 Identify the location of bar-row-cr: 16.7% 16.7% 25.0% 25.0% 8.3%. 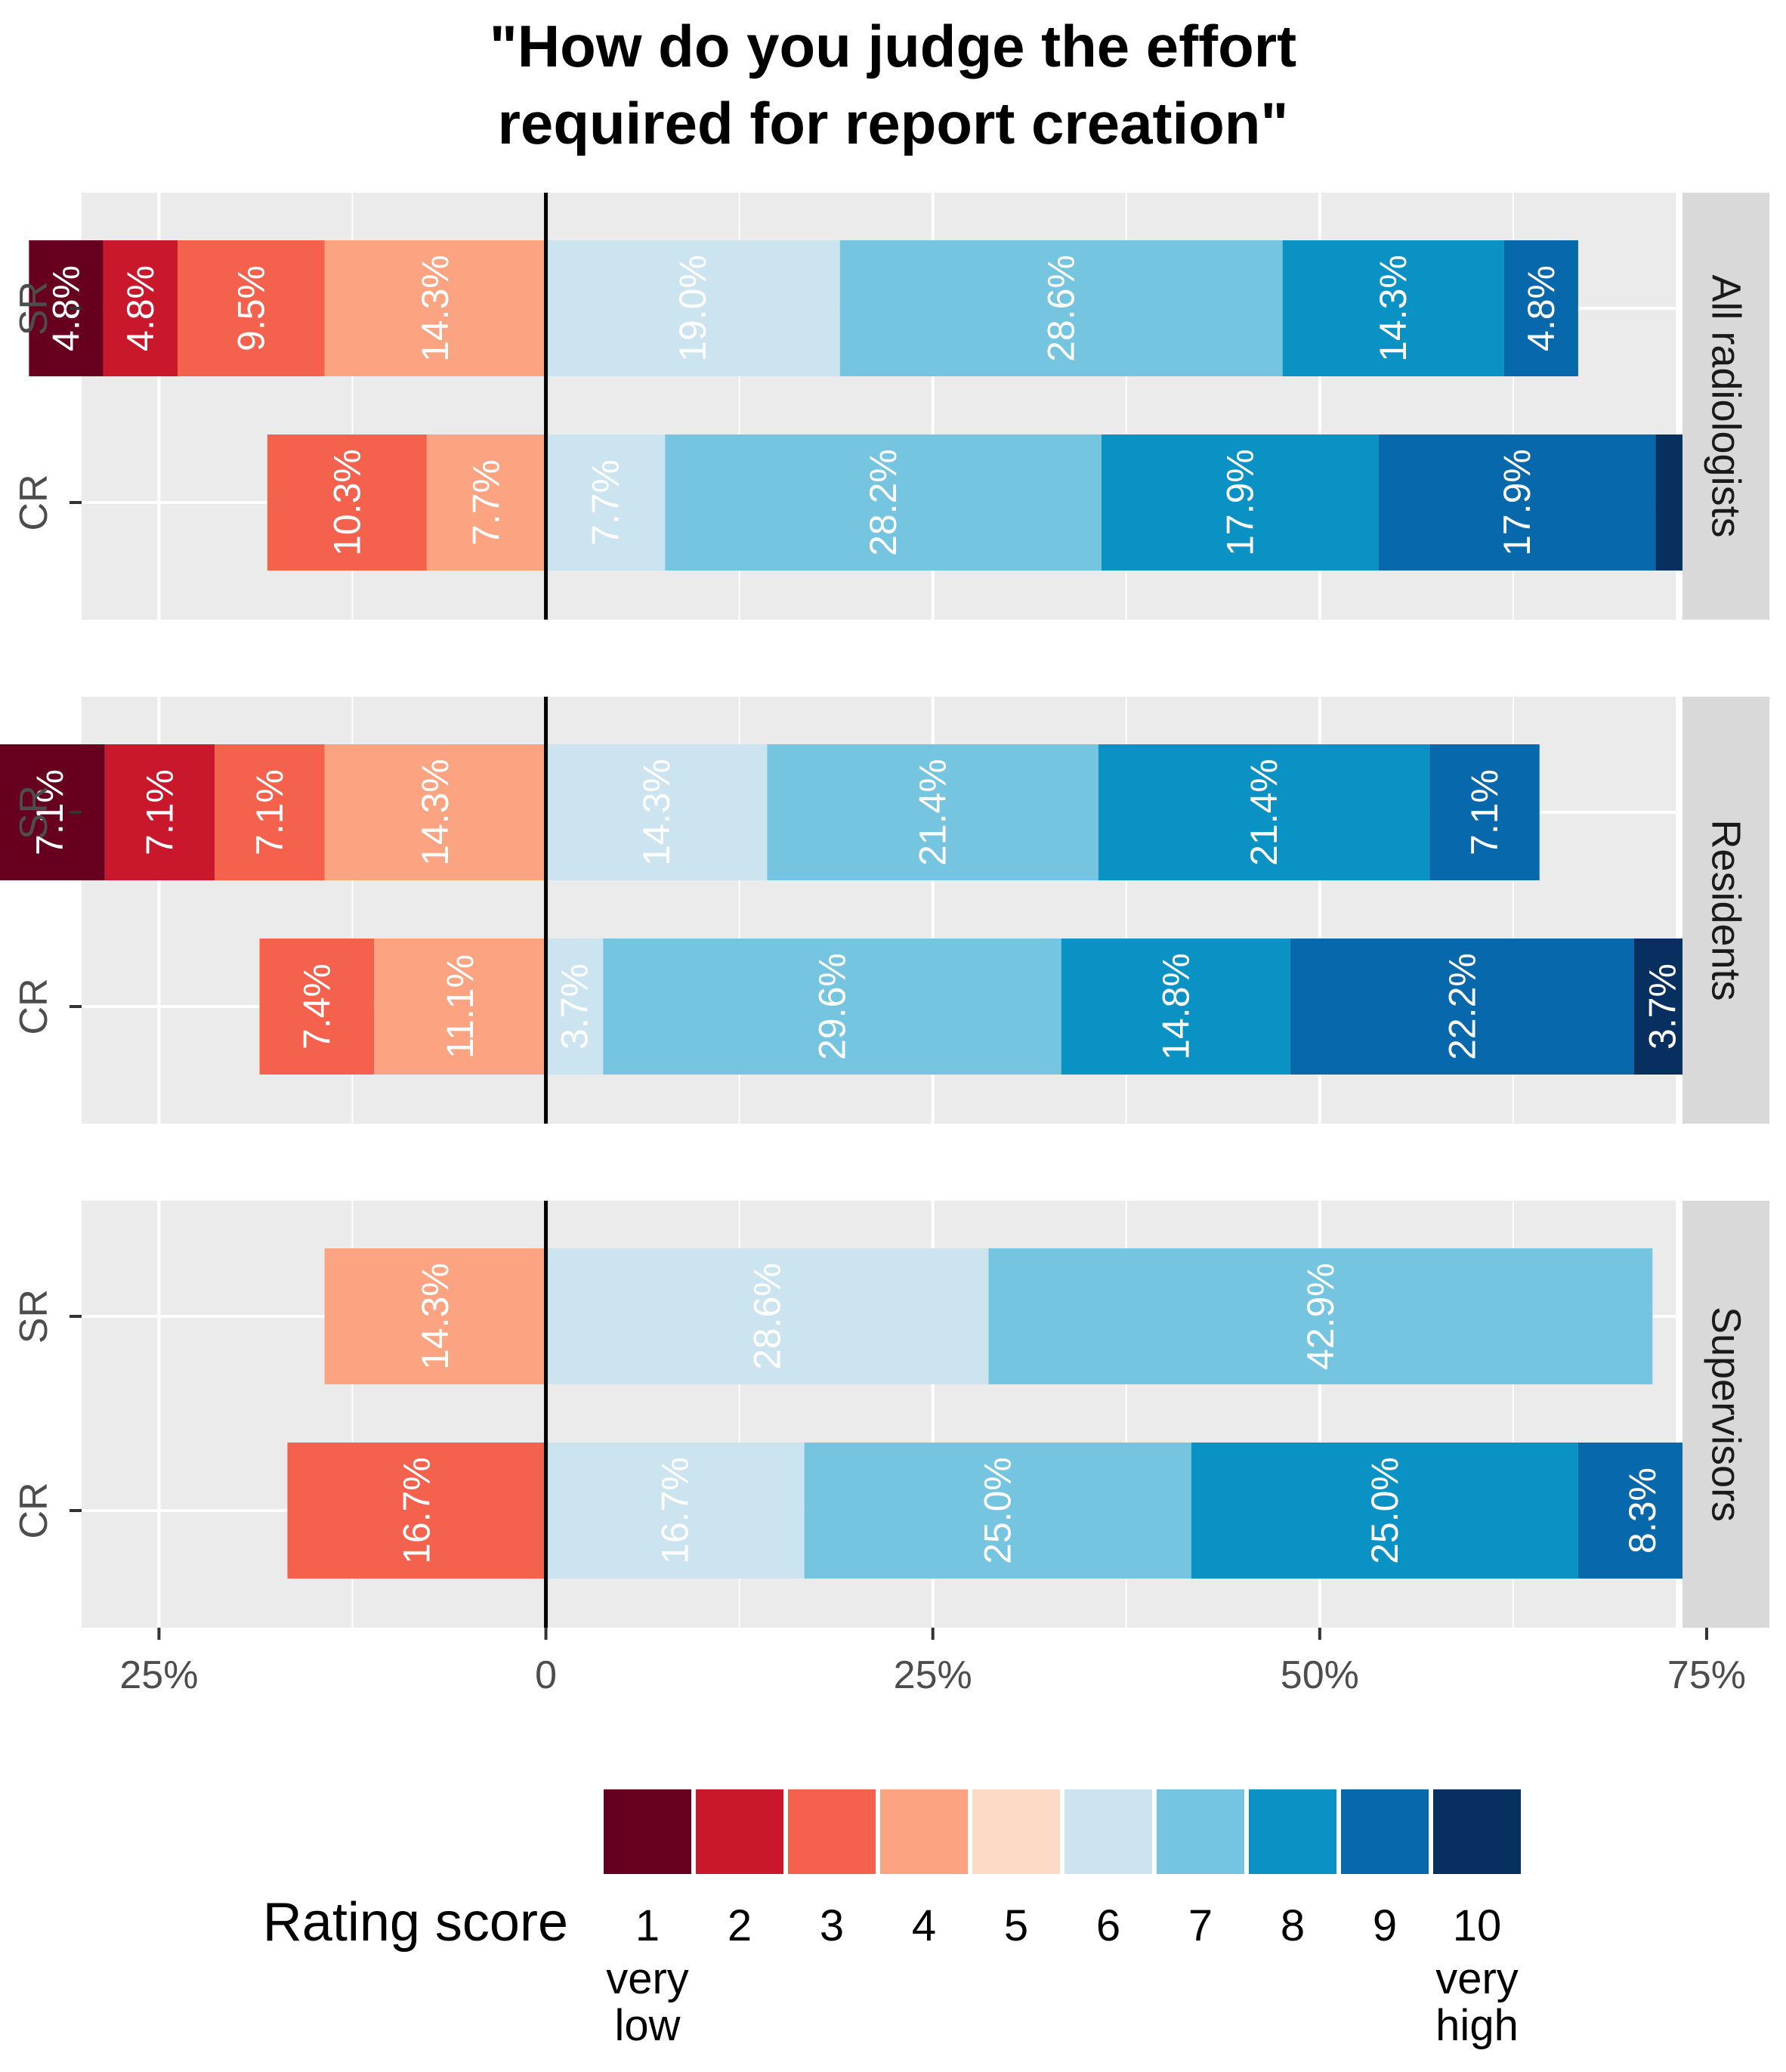
(997, 1511).